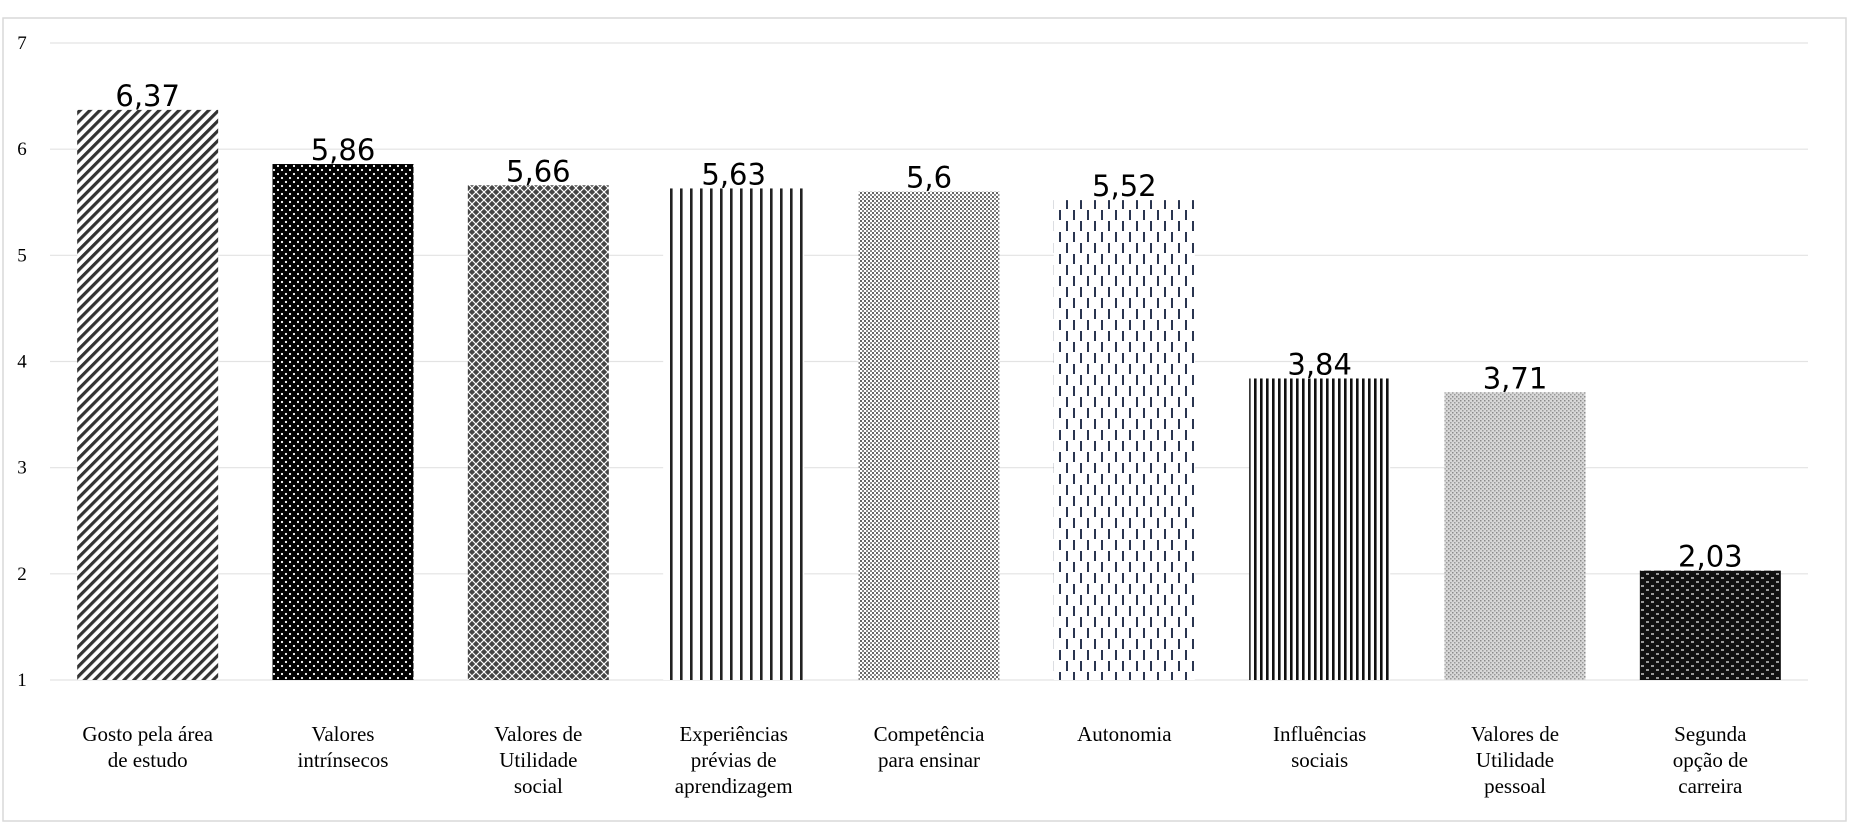  I want to click on x-tick-label: Valores de Utilidade social, so click(538, 760).